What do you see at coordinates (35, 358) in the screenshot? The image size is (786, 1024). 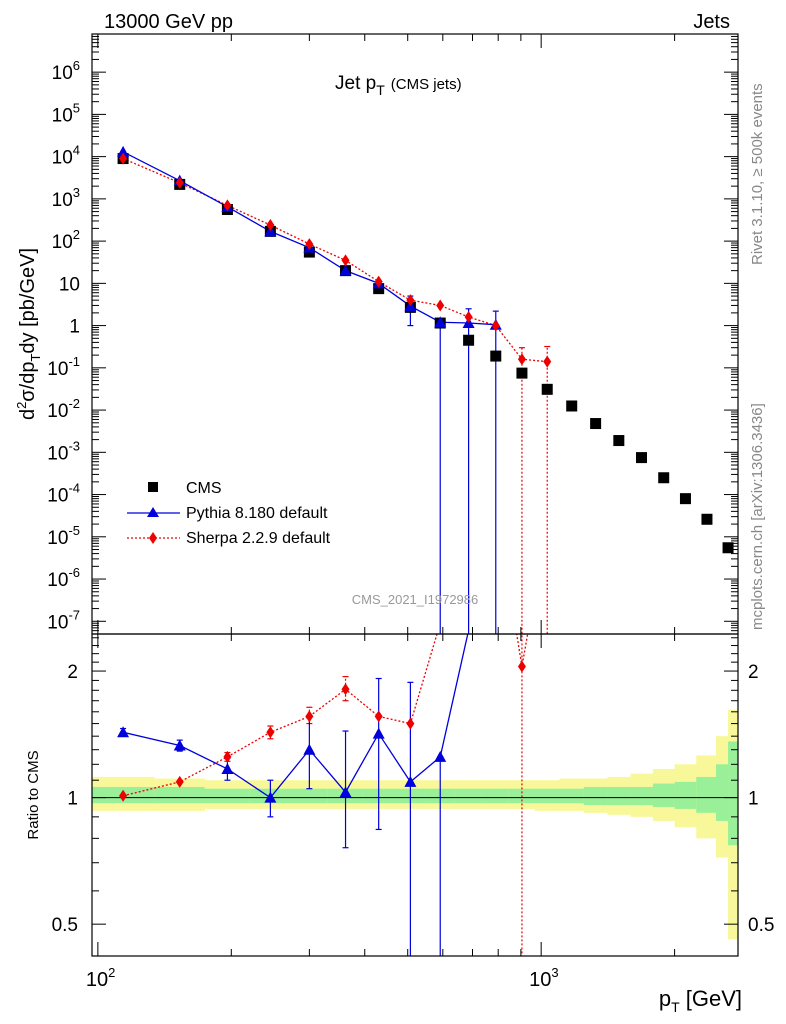 I see `y-title-T: T` at bounding box center [35, 358].